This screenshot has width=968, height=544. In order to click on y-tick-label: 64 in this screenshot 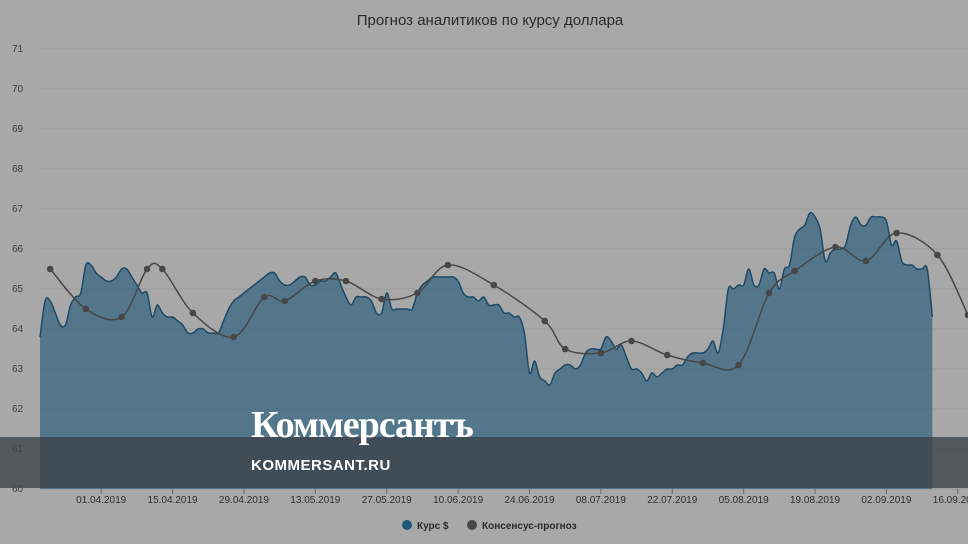, I will do `click(18, 329)`.